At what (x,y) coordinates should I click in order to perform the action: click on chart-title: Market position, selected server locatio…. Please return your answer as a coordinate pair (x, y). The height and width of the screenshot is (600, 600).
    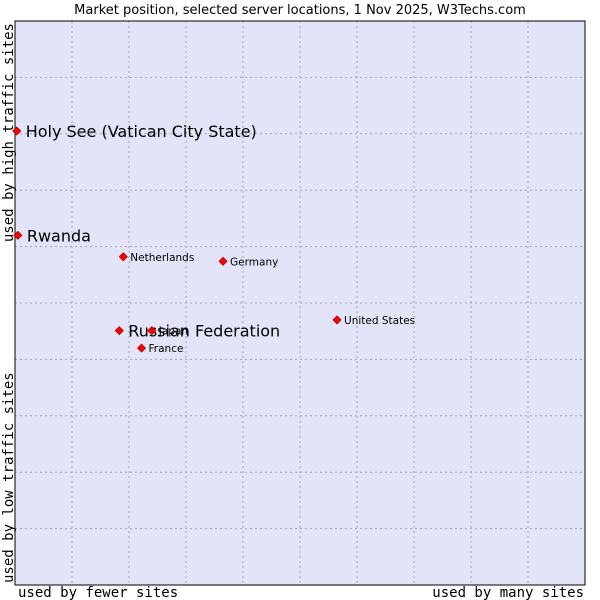
    Looking at the image, I should click on (300, 10).